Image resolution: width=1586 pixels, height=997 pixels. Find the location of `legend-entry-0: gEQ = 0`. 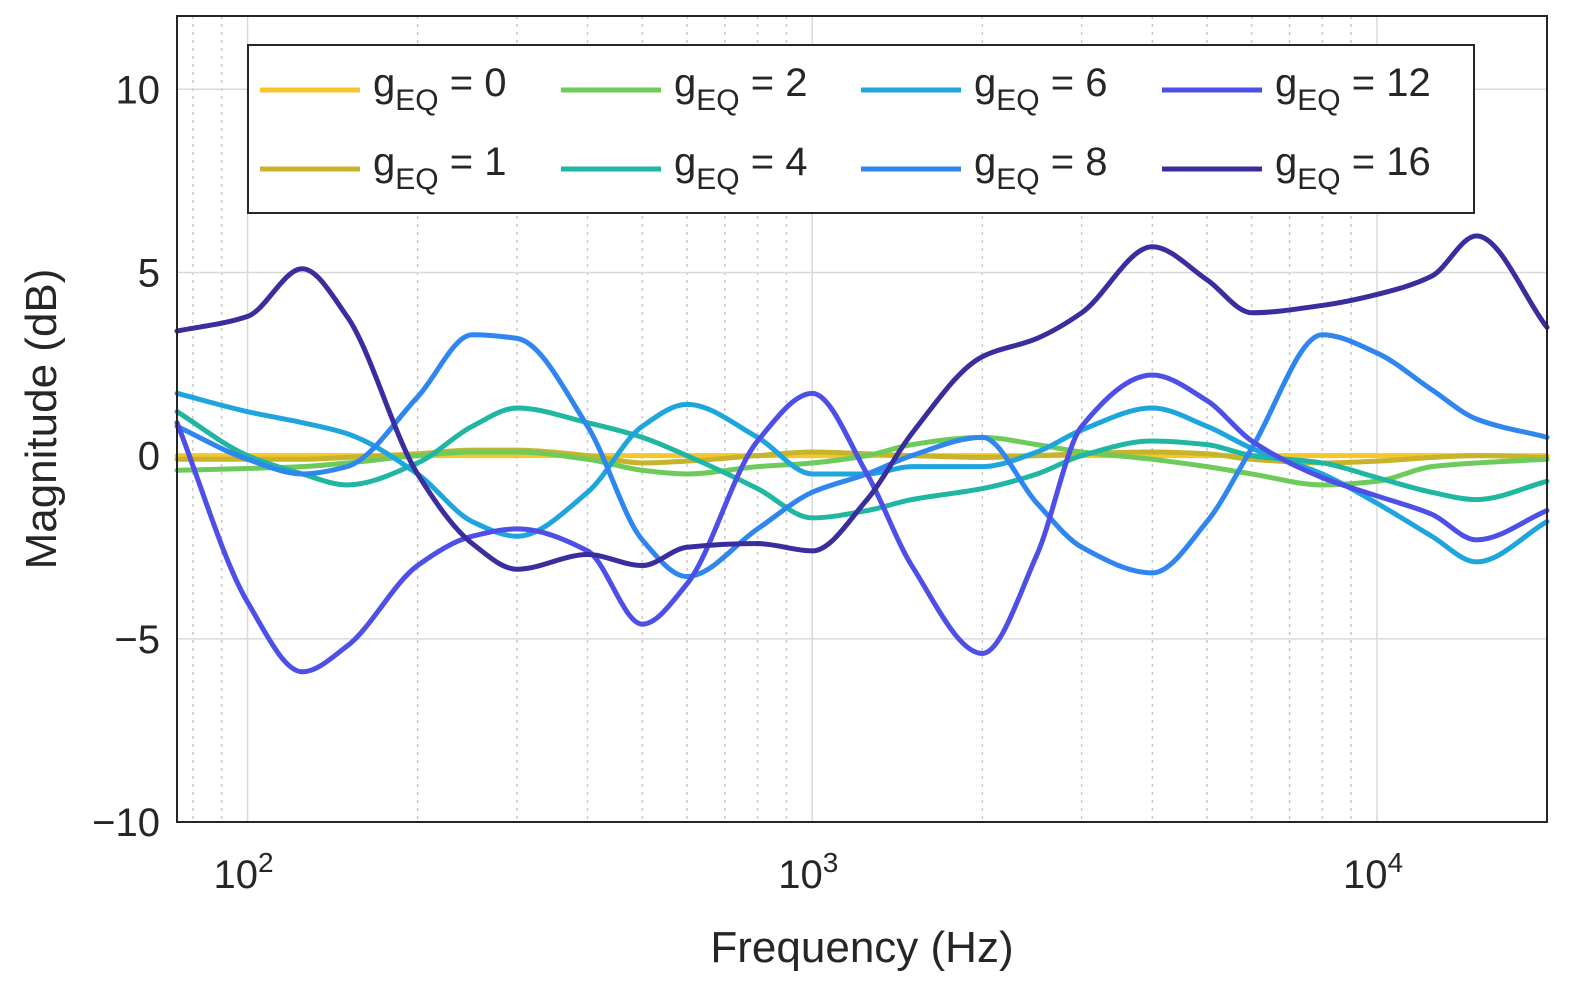

legend-entry-0: gEQ = 0 is located at coordinates (439, 89).